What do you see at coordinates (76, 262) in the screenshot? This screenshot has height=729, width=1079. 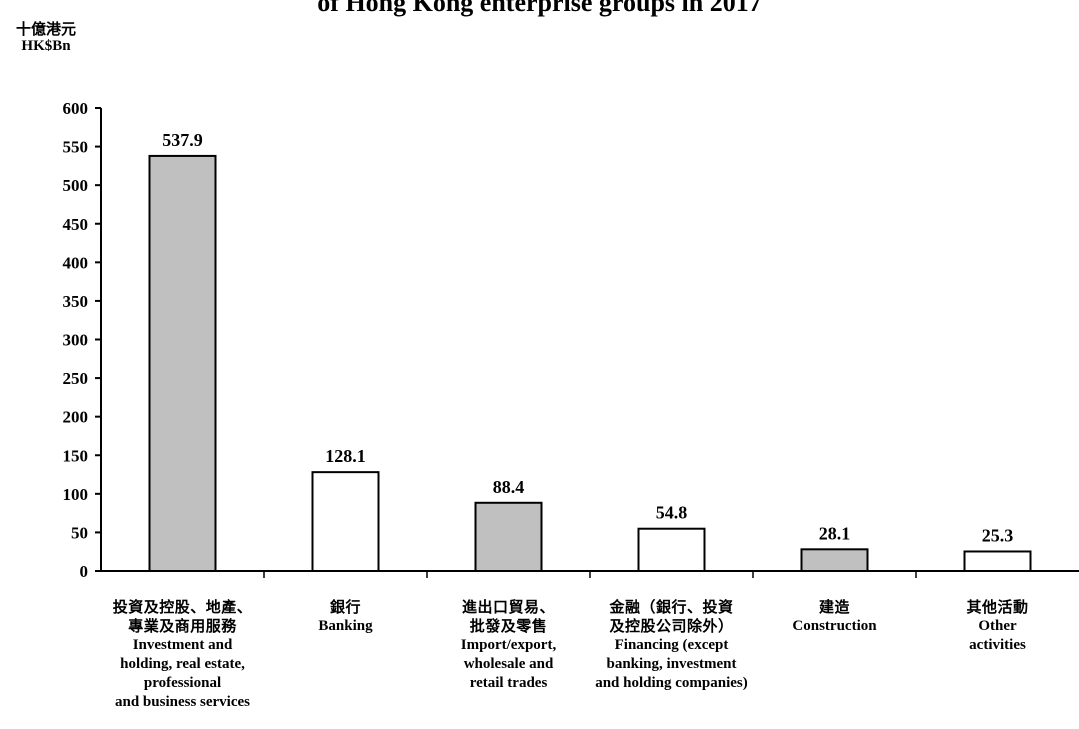 I see `y-tick-label: 400` at bounding box center [76, 262].